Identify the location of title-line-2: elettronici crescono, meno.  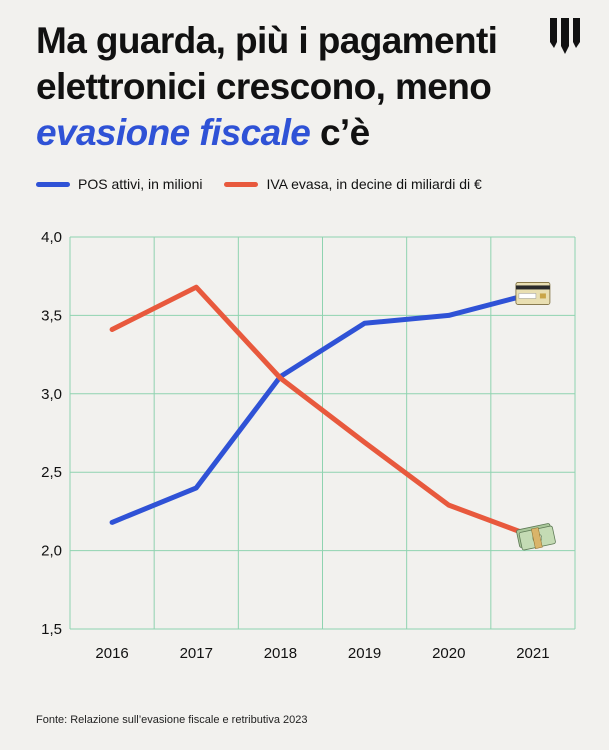
(264, 86).